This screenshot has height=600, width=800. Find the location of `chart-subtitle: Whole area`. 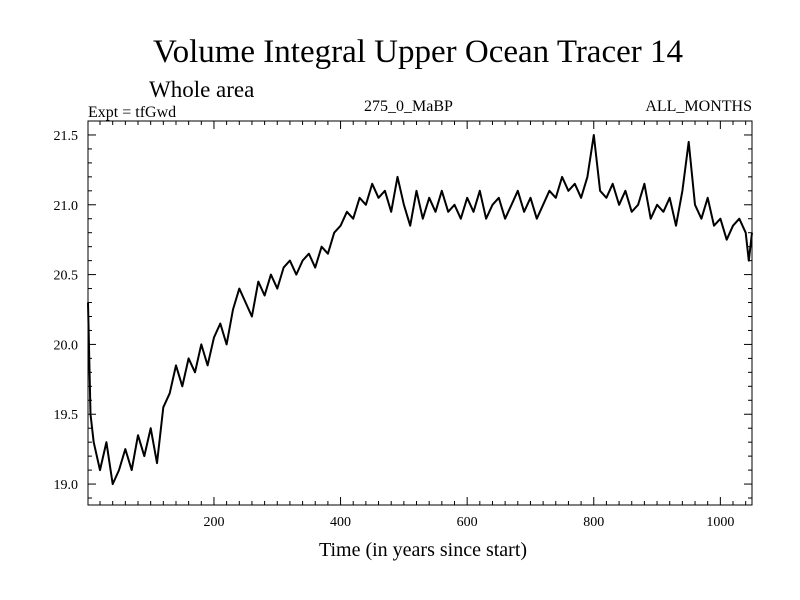

chart-subtitle: Whole area is located at coordinates (201, 89).